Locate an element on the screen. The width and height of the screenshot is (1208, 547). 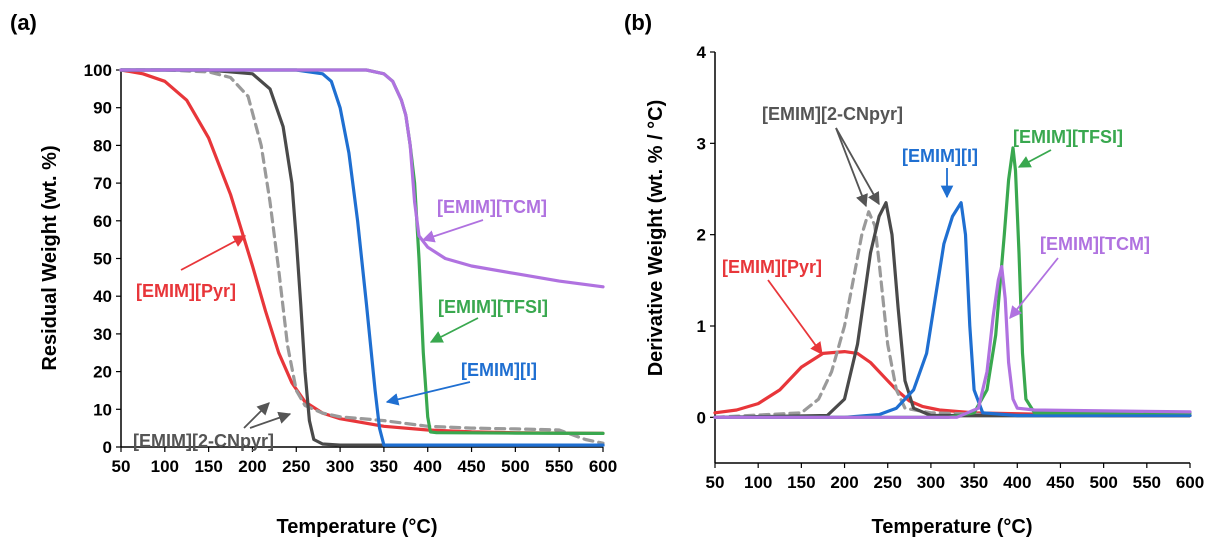
panel-b-label: (b) is located at coordinates (638, 22).